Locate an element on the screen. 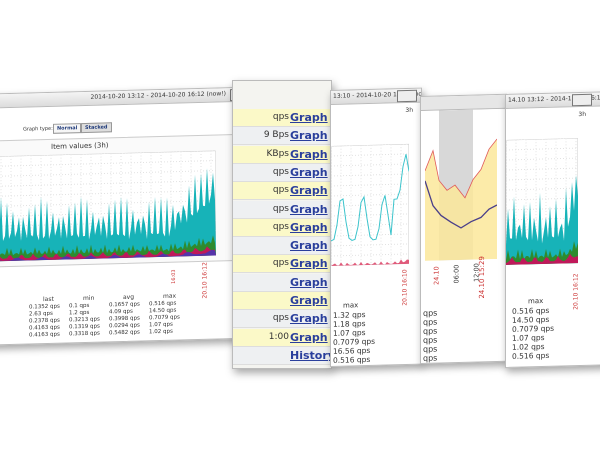  stats-value: 1.2 qps is located at coordinates (79, 313).